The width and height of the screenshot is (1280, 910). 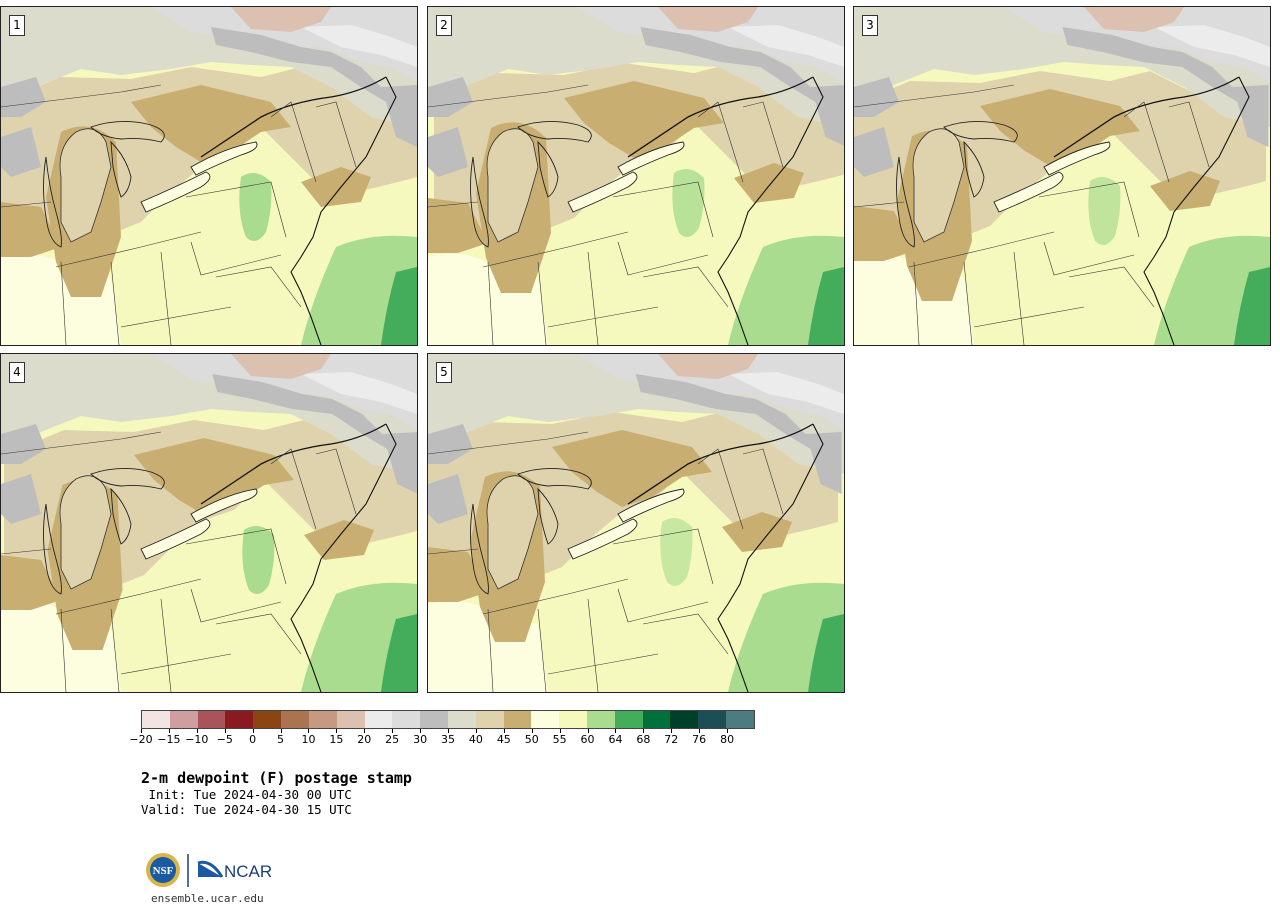 I want to click on colorbar-tick-label: 60, so click(x=587, y=739).